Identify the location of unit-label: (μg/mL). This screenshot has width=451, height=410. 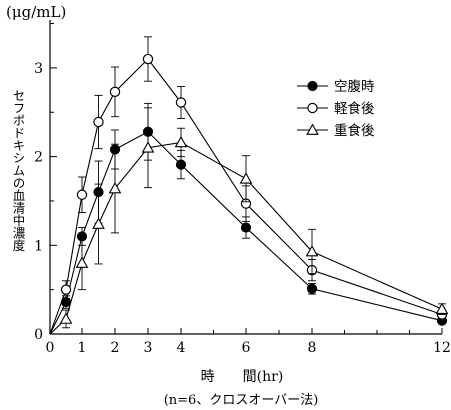
(36, 12).